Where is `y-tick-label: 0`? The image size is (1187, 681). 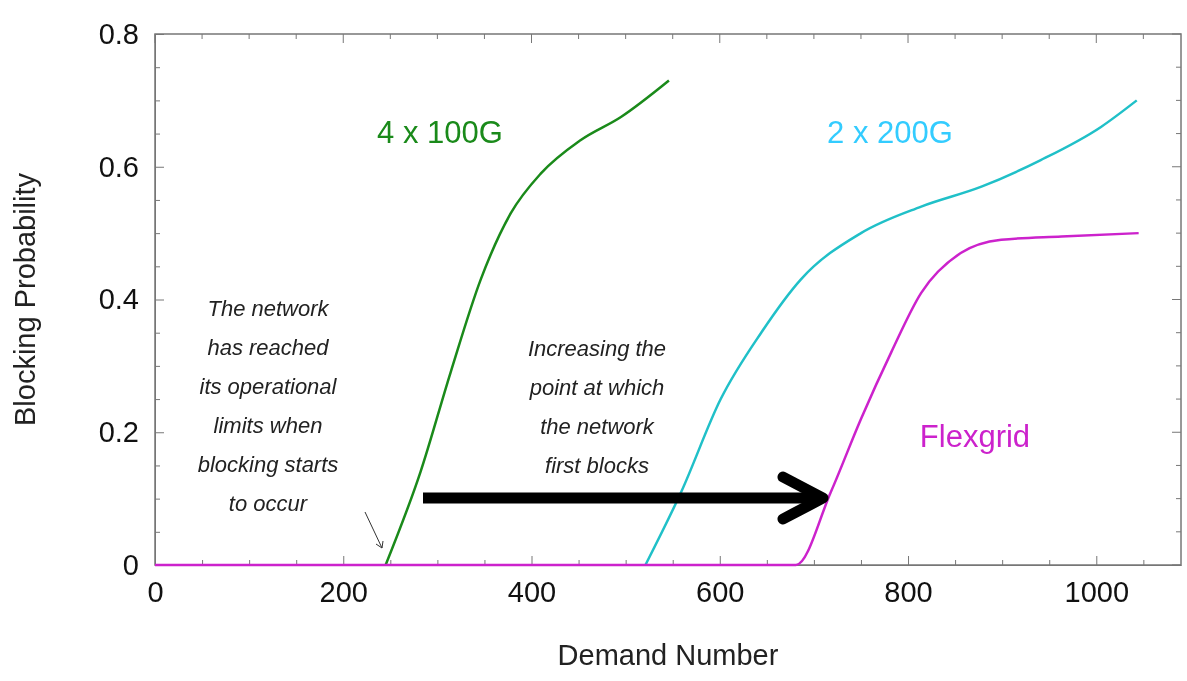
y-tick-label: 0 is located at coordinates (130, 564).